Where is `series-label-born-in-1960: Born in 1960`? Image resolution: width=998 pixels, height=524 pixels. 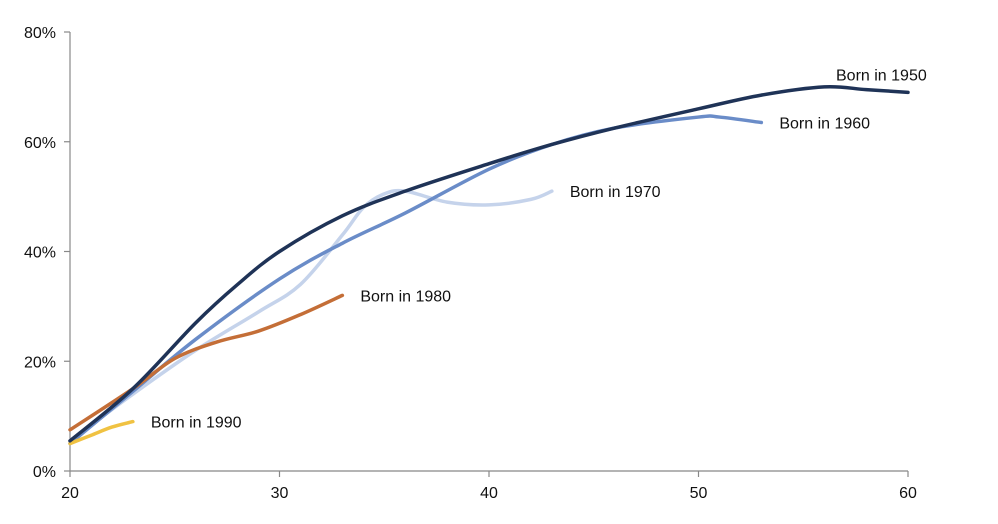
series-label-born-in-1960: Born in 1960 is located at coordinates (824, 124).